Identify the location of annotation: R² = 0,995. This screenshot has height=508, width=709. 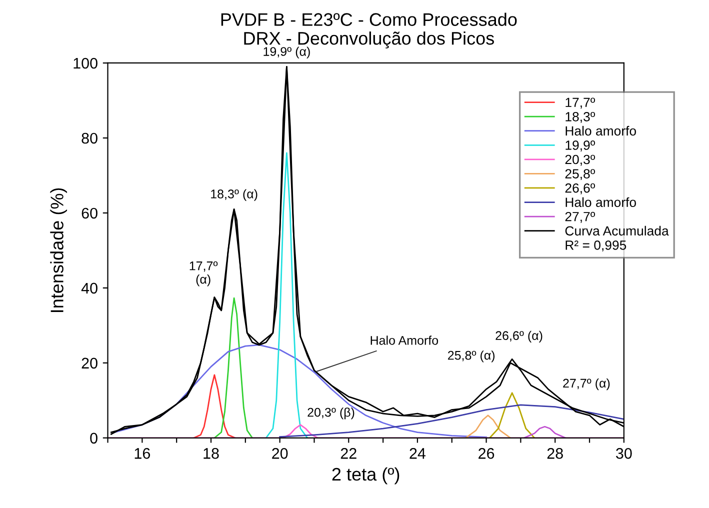
(596, 246).